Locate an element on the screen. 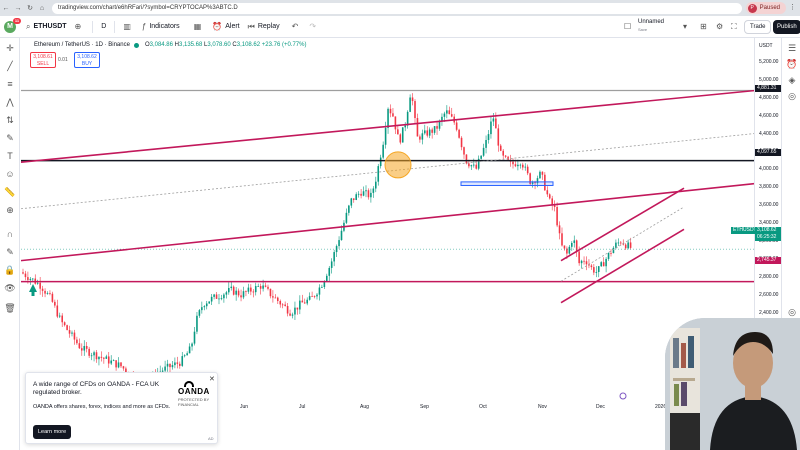 The width and height of the screenshot is (800, 450). sell-button: 3,108.61 SELL is located at coordinates (43, 60).